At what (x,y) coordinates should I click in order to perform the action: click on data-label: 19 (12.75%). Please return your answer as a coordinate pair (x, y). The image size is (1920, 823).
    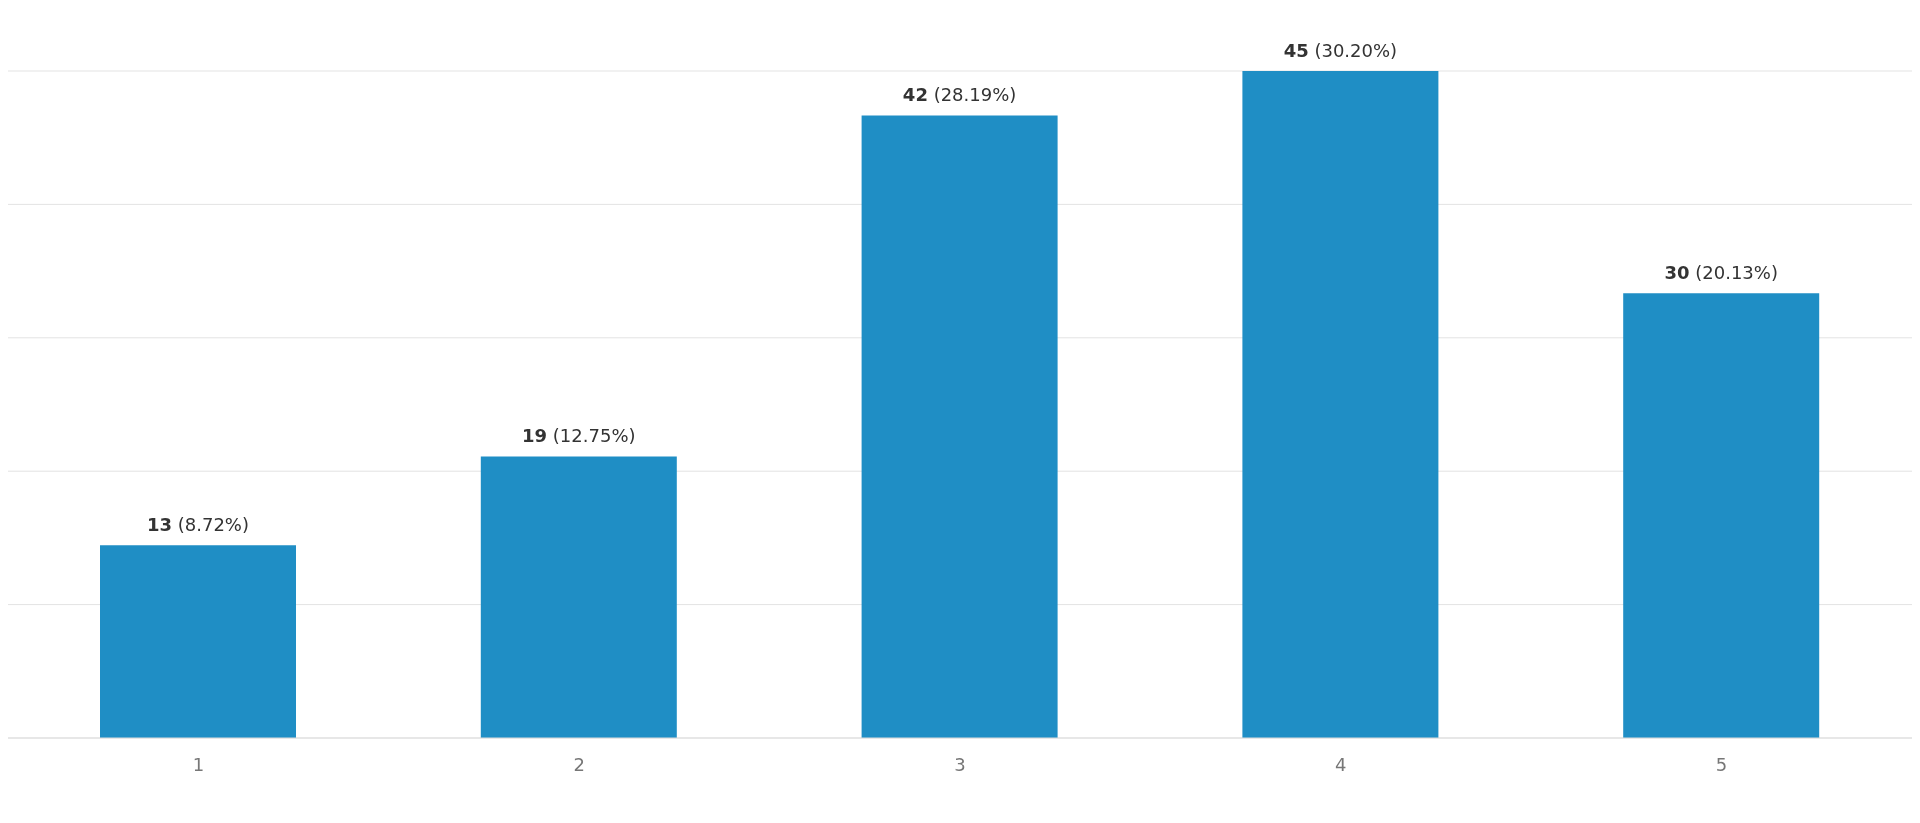
    Looking at the image, I should click on (579, 436).